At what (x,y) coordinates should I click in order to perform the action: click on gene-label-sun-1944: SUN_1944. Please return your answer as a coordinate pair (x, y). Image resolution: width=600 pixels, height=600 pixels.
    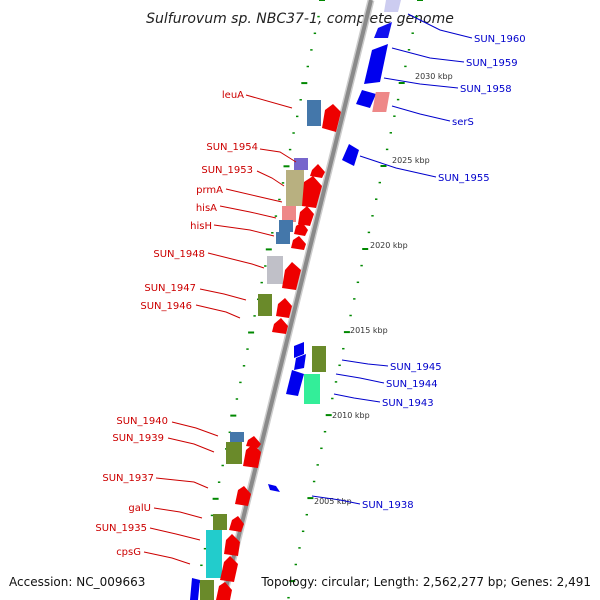
    Looking at the image, I should click on (412, 384).